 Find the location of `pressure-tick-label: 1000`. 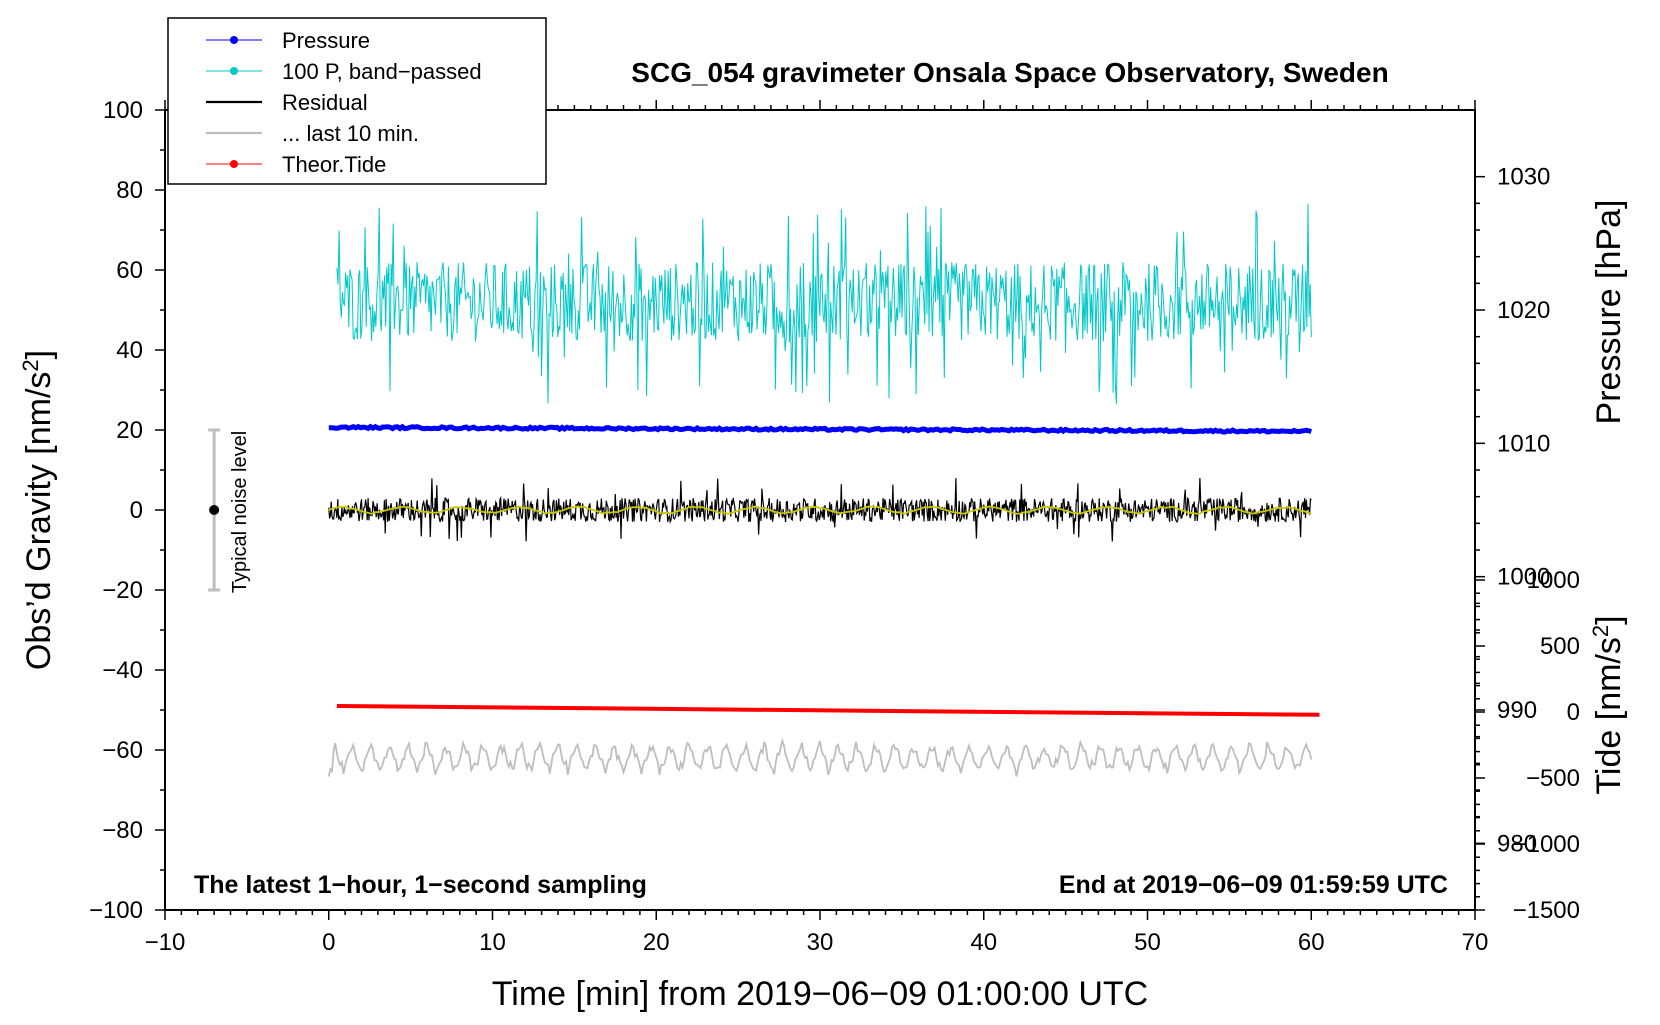

pressure-tick-label: 1000 is located at coordinates (1523, 577).